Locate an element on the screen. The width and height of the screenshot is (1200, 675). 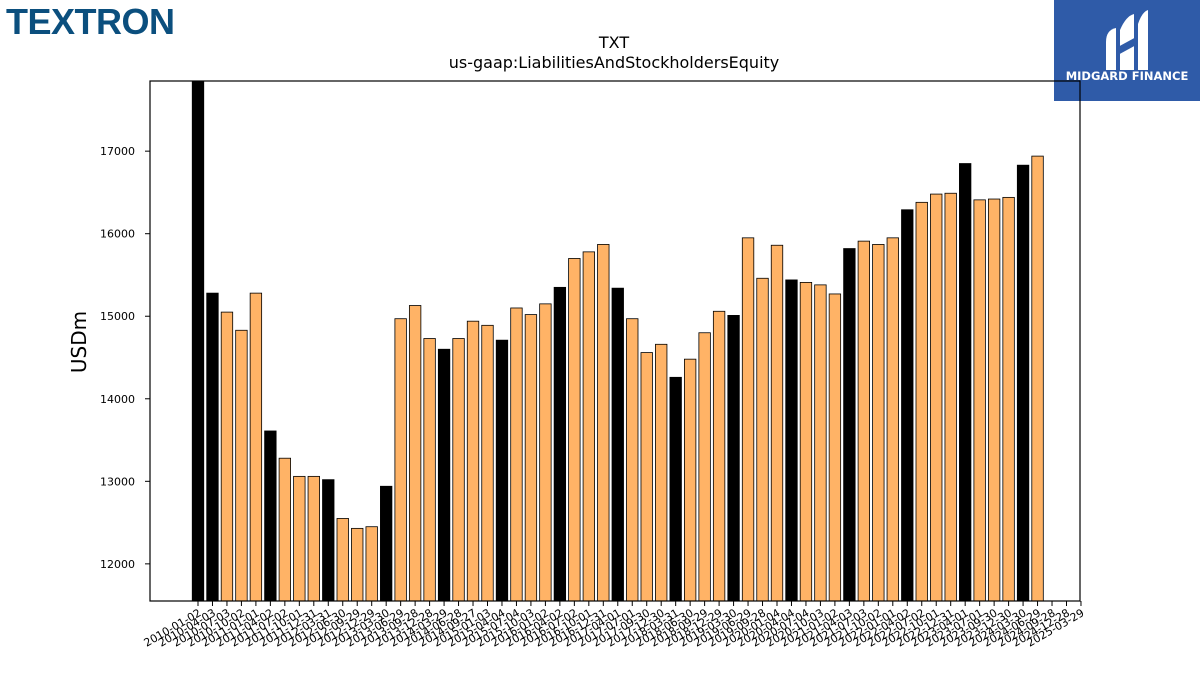
y-axis-ticks: 12000 13000 14000 15000 16000 17000 is located at coordinates (125, 358).